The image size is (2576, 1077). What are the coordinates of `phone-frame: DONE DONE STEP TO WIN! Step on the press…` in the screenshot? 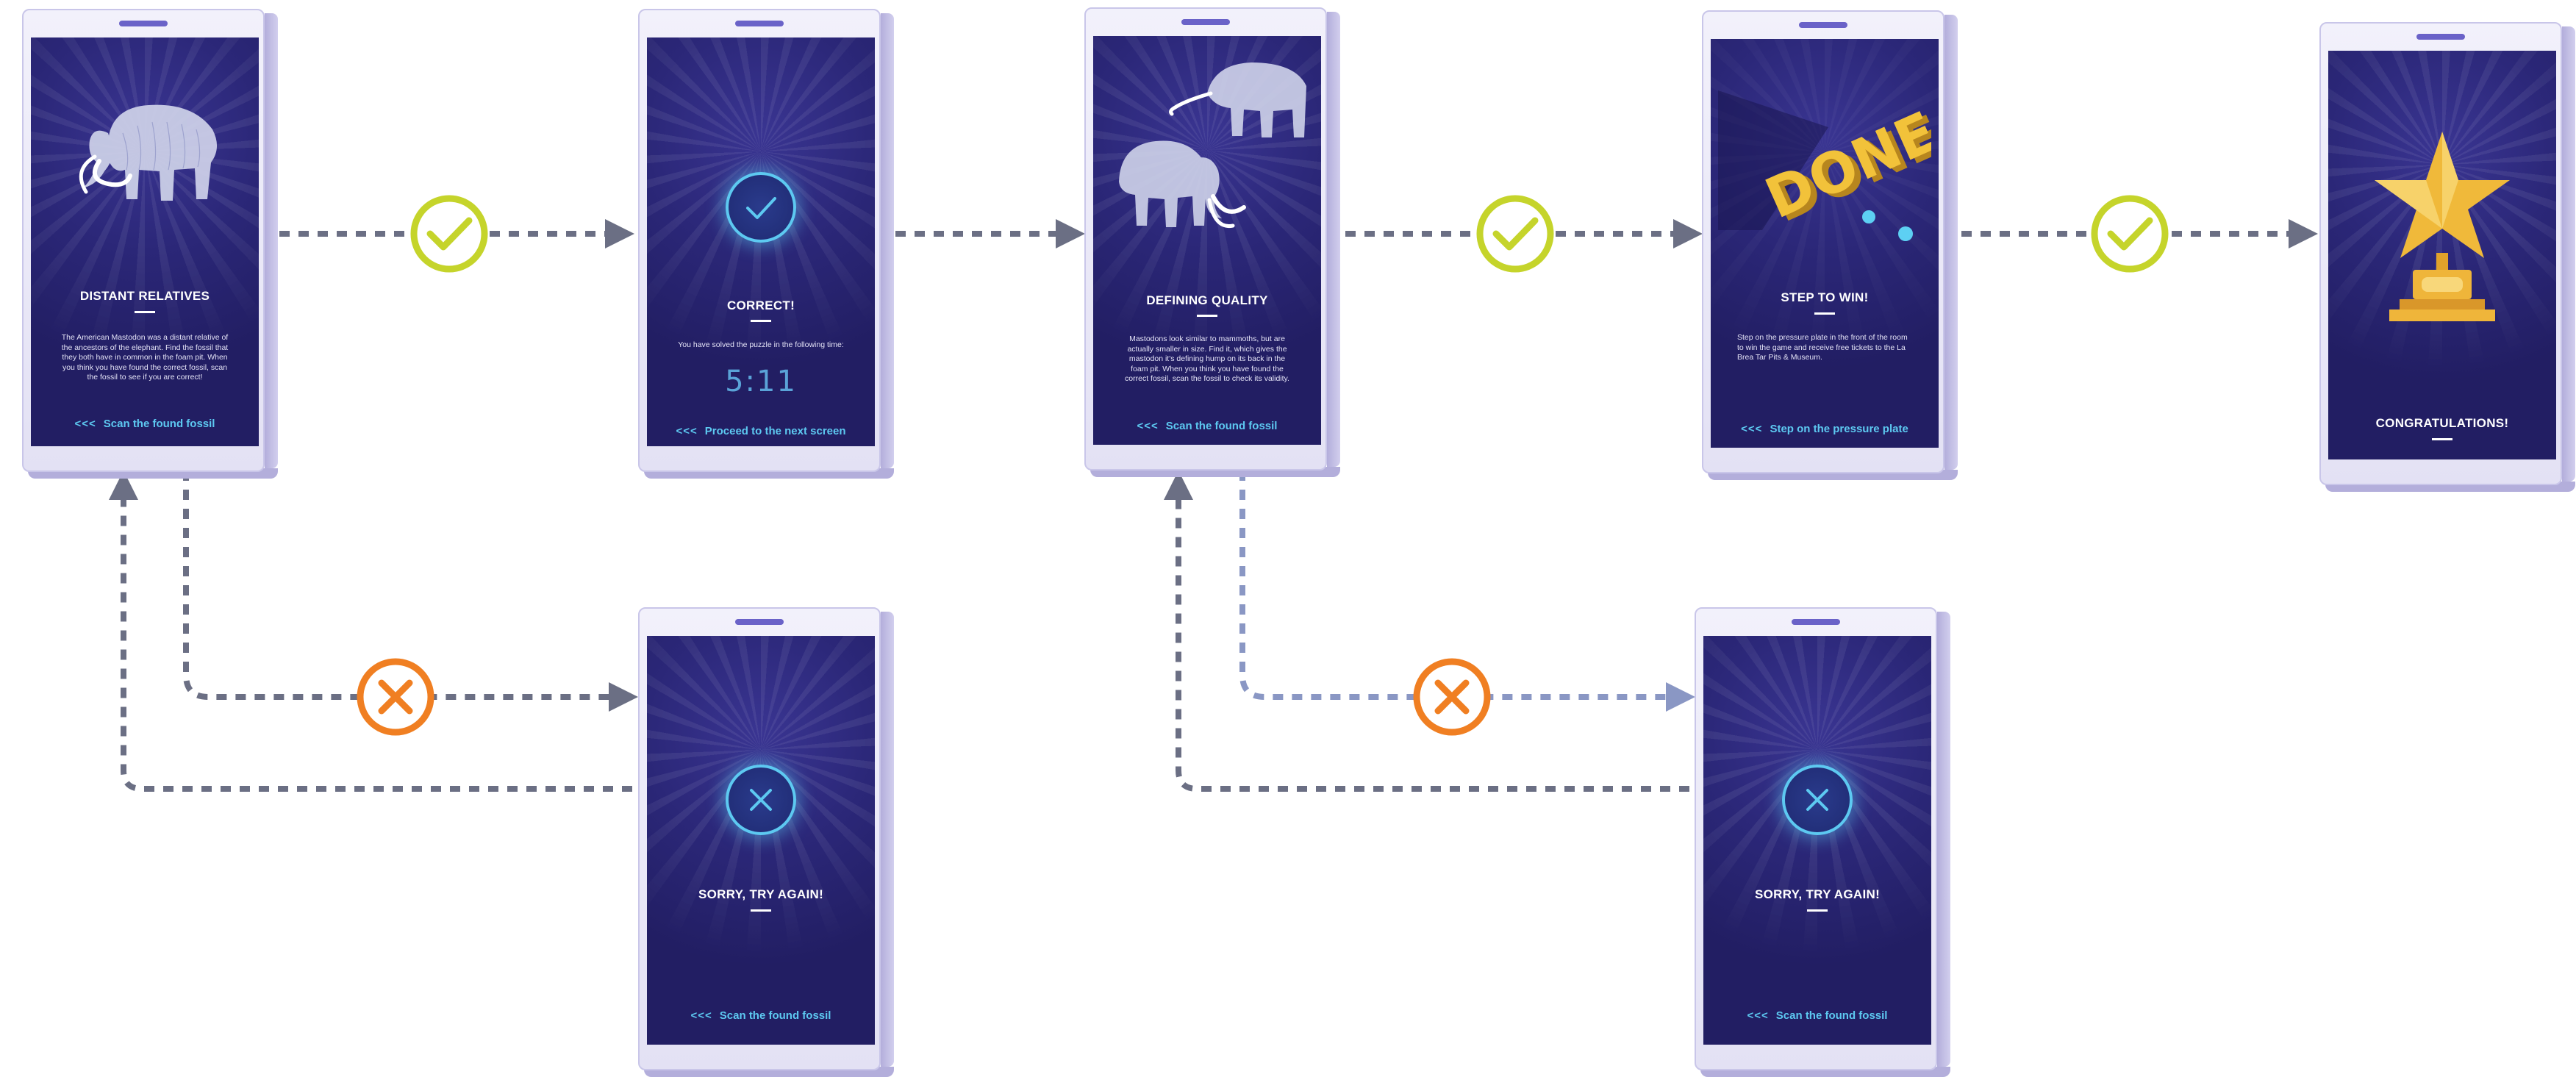 It's located at (1823, 241).